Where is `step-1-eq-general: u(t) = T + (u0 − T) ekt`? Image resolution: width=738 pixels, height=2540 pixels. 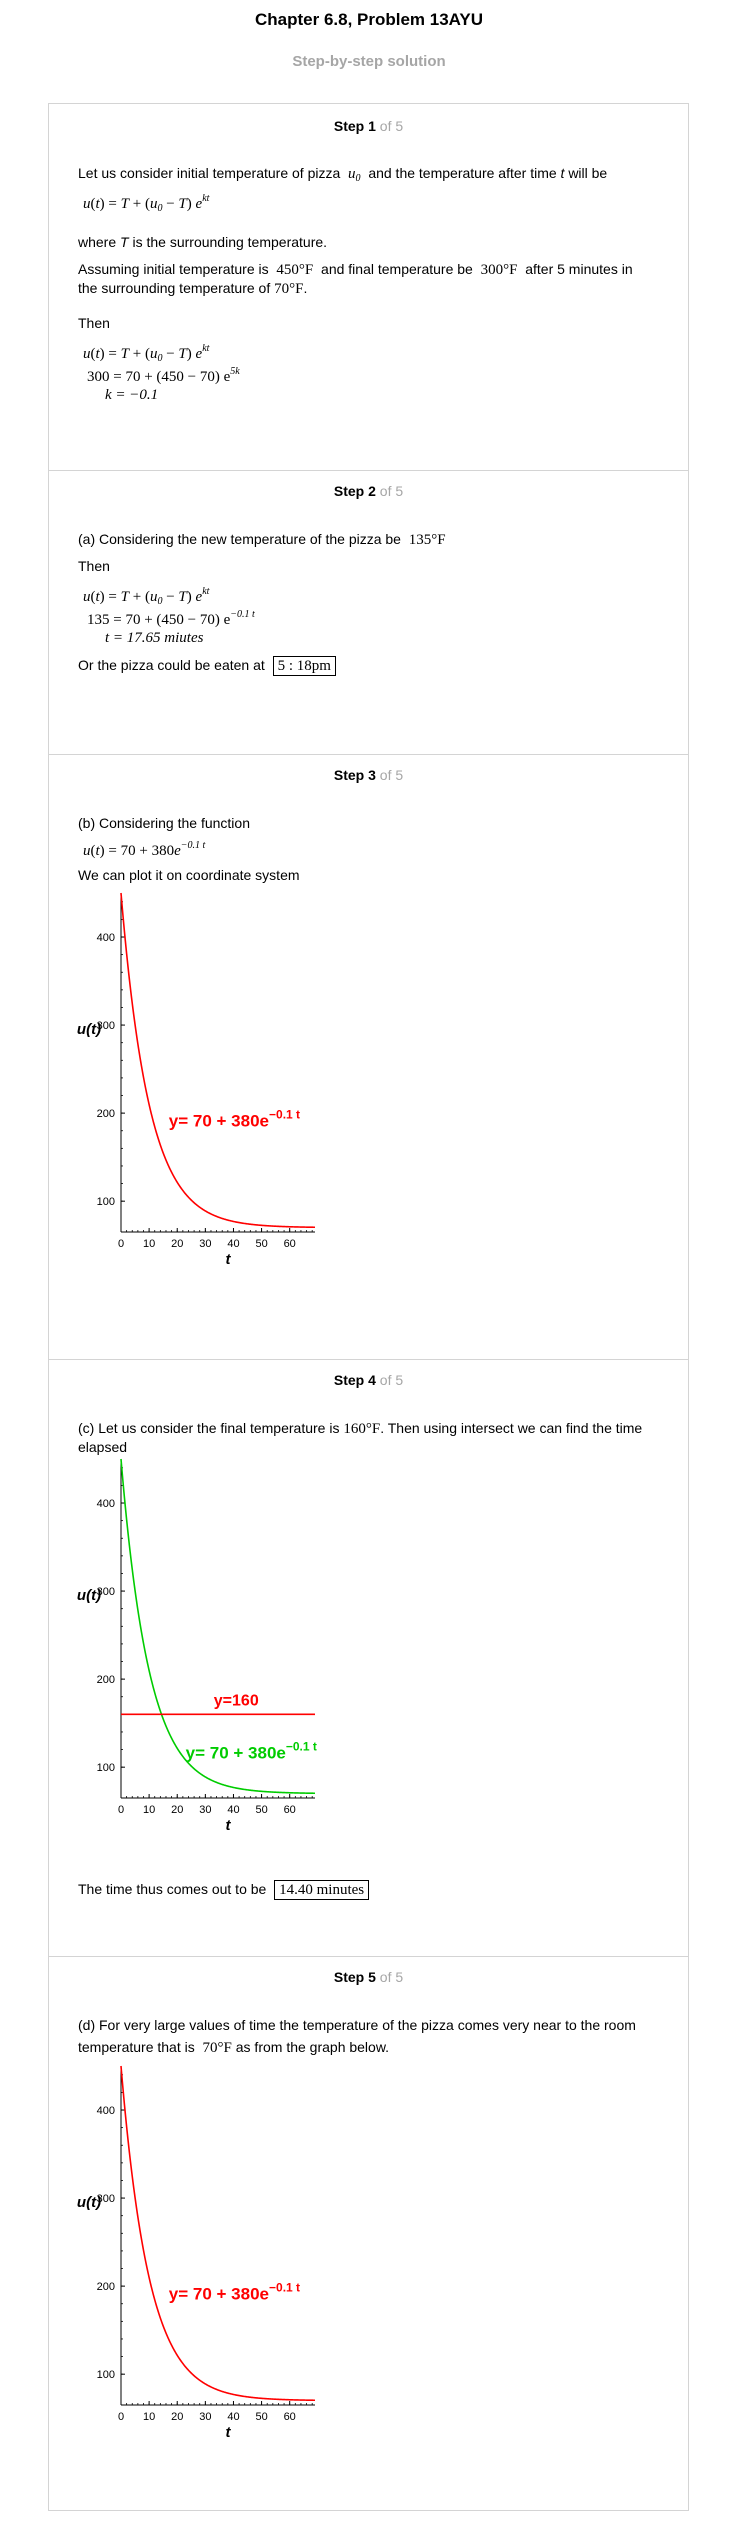 step-1-eq-general: u(t) = T + (u0 − T) ekt is located at coordinates (146, 353).